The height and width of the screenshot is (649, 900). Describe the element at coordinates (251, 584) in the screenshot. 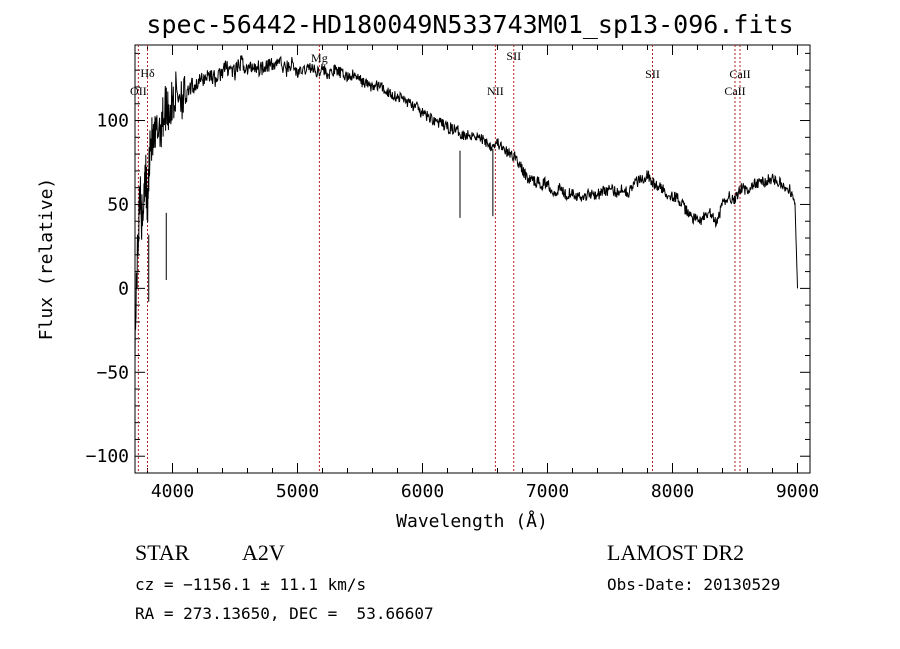

I see `redshift-cz: cz = −1156.1 ± 11.1 km/s` at that location.